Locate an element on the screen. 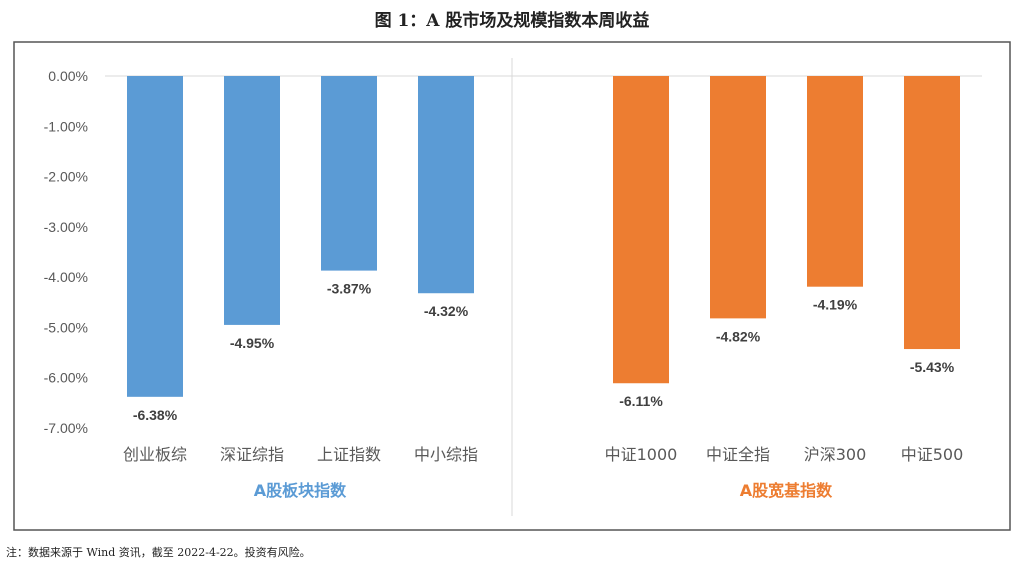 The width and height of the screenshot is (1024, 564). y-tick-label: -5.00% is located at coordinates (66, 327).